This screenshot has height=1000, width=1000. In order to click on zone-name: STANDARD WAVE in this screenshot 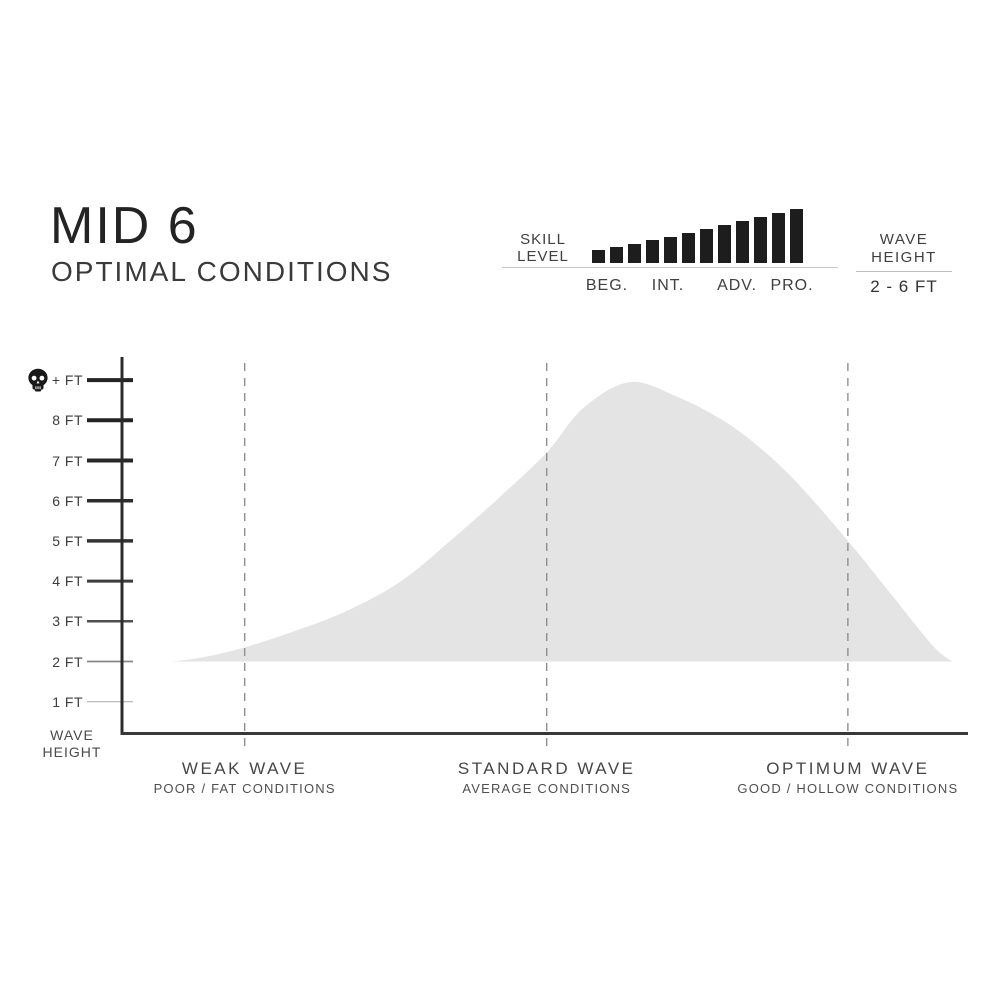, I will do `click(546, 768)`.